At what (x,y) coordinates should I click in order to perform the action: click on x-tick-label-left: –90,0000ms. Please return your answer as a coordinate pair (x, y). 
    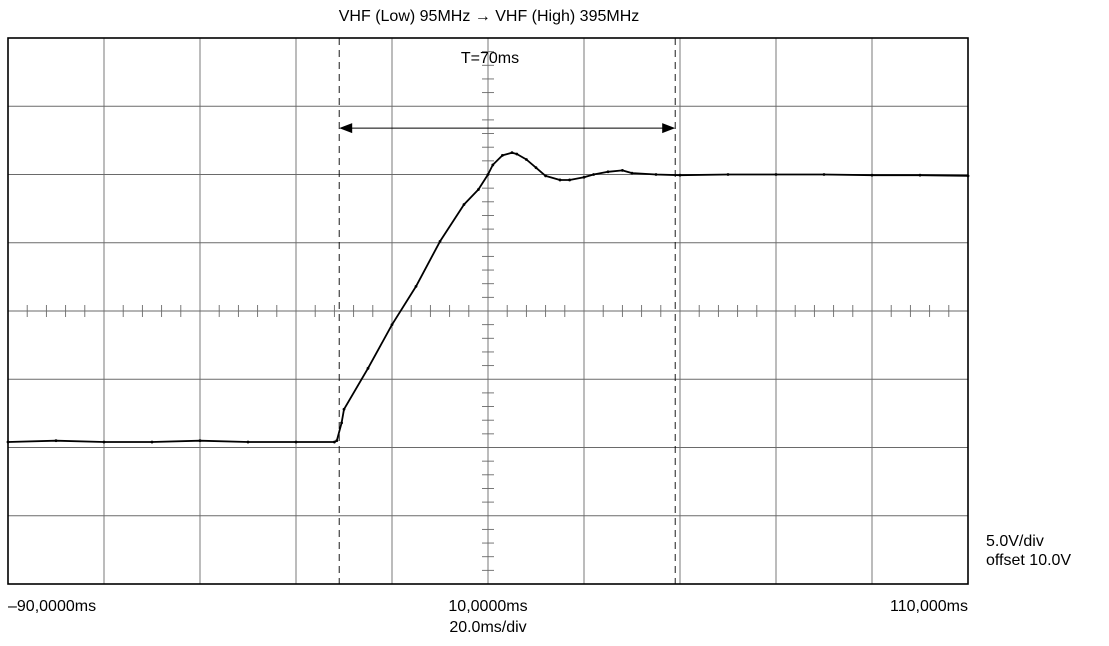
    Looking at the image, I should click on (52, 606).